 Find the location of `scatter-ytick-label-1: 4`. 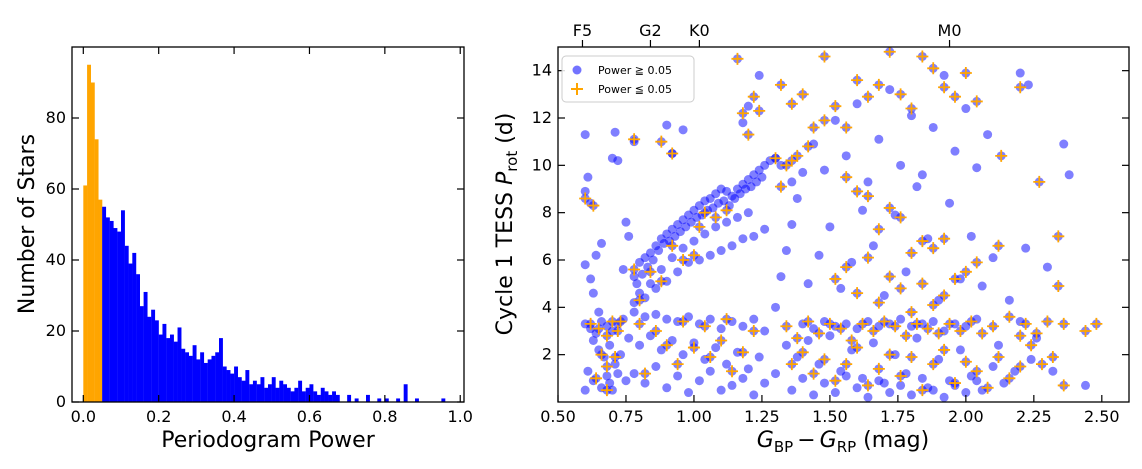

scatter-ytick-label-1: 4 is located at coordinates (547, 306).